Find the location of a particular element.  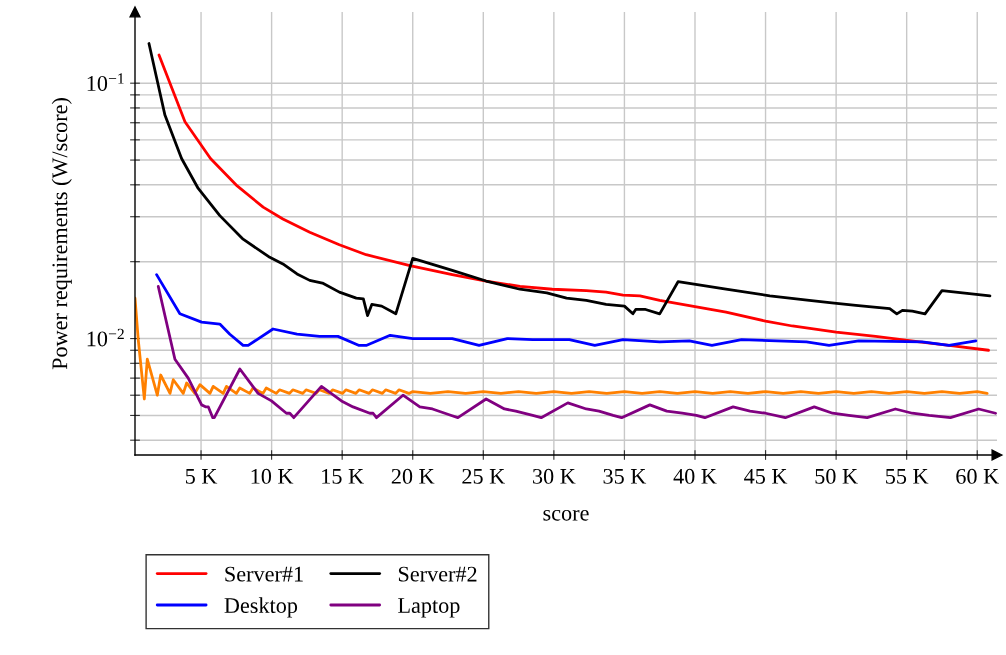

x-tick-label: 35 K is located at coordinates (625, 476).